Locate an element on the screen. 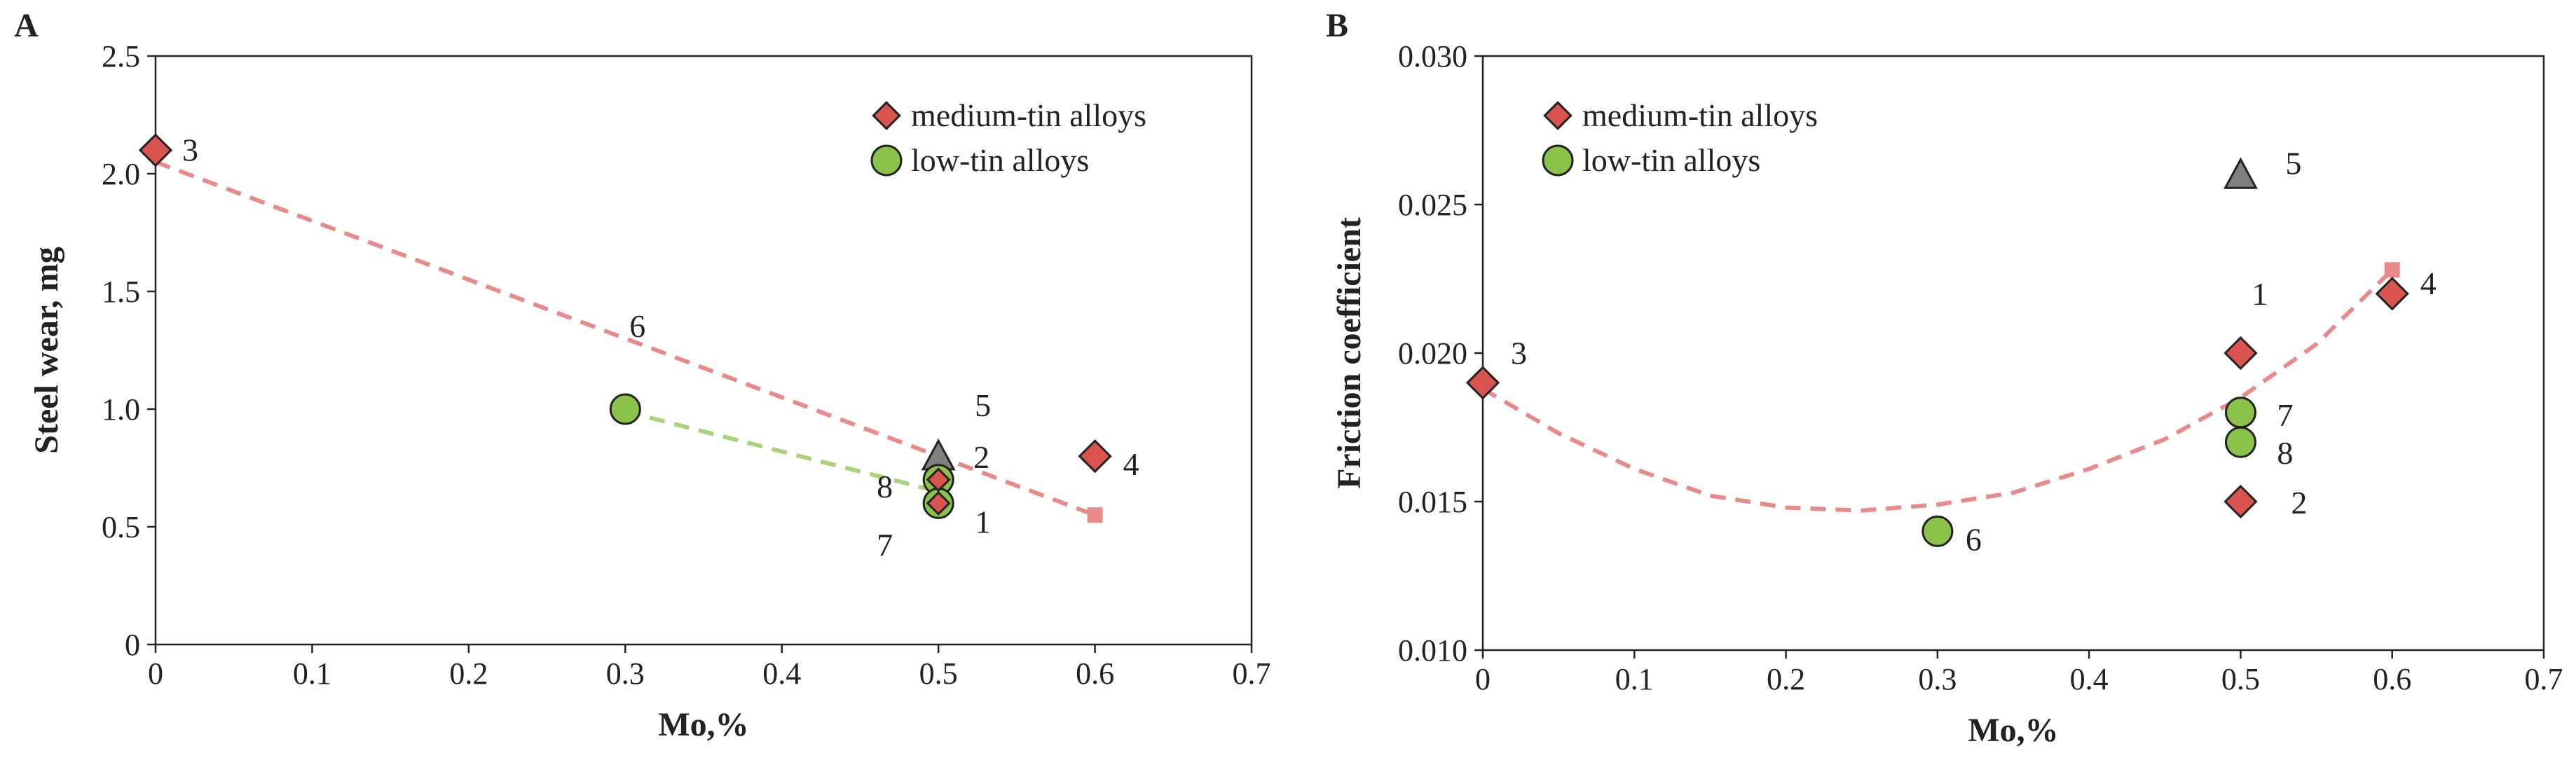 The image size is (2576, 758). y-tick-label: 0.010 is located at coordinates (1433, 650).